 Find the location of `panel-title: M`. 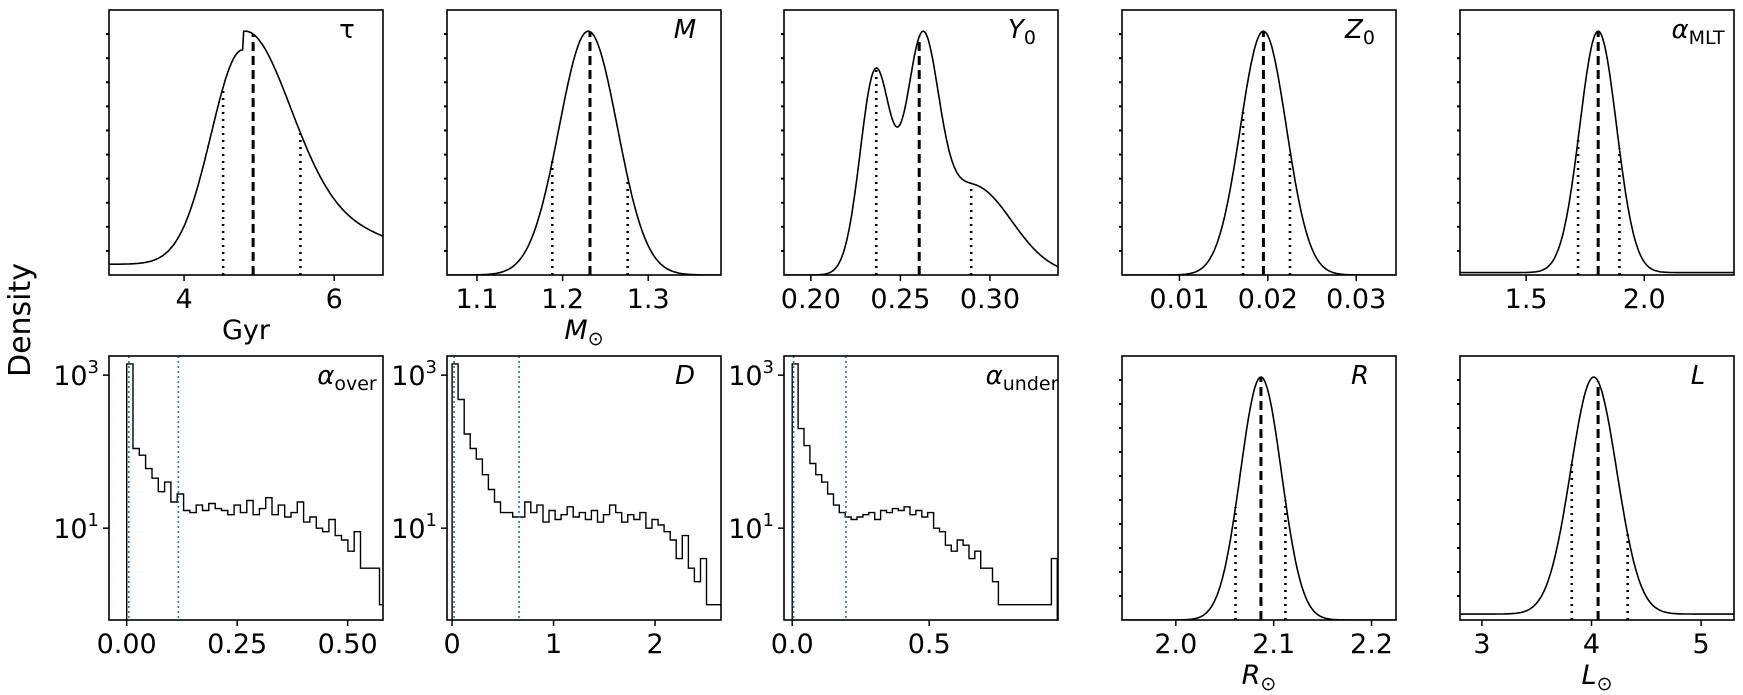

panel-title: M is located at coordinates (685, 30).